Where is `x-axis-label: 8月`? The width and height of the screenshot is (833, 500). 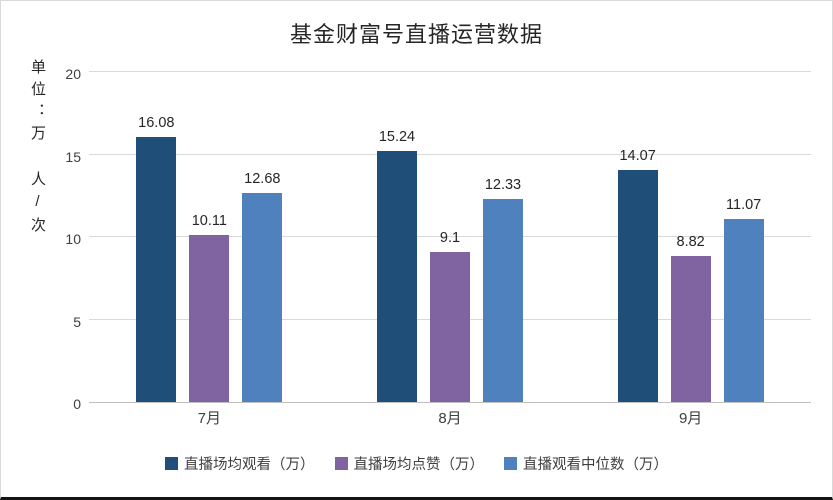
x-axis-label: 8月 is located at coordinates (450, 418).